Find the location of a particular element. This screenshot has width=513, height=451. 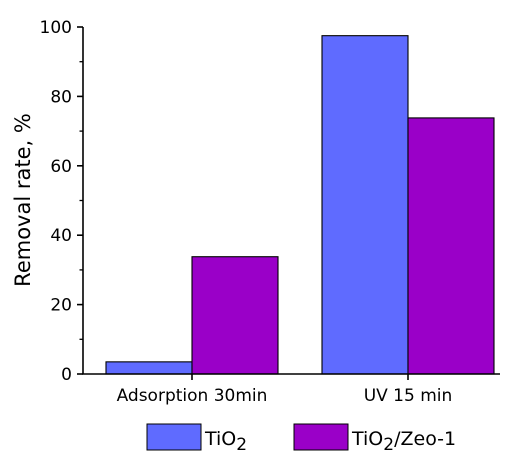

y-tick-label: 100 is located at coordinates (56, 28).